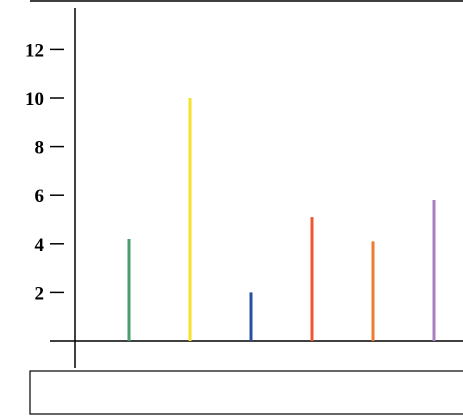  Describe the element at coordinates (34, 99) in the screenshot. I see `y-tick-label: 10` at that location.